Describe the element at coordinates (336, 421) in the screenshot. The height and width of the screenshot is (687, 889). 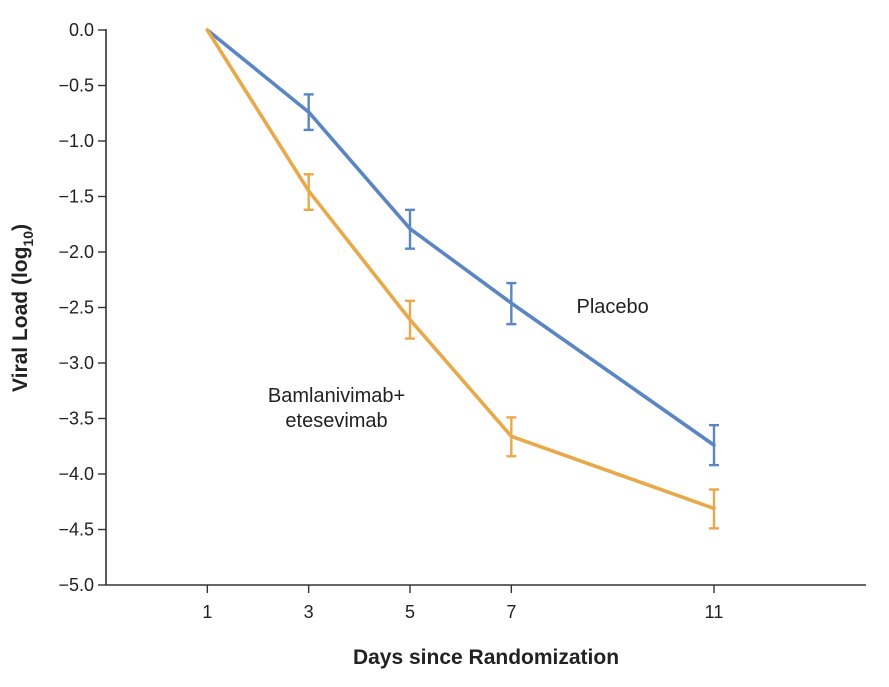
I see `series-label-line: etesevimab` at that location.